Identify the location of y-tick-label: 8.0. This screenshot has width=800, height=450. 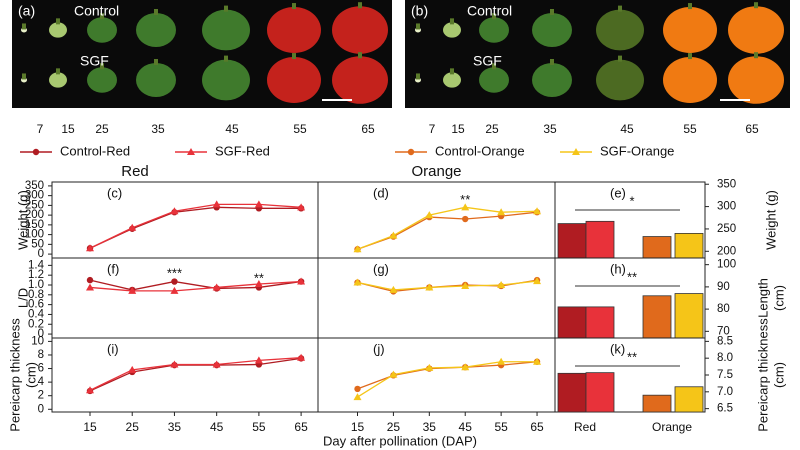
(725, 358).